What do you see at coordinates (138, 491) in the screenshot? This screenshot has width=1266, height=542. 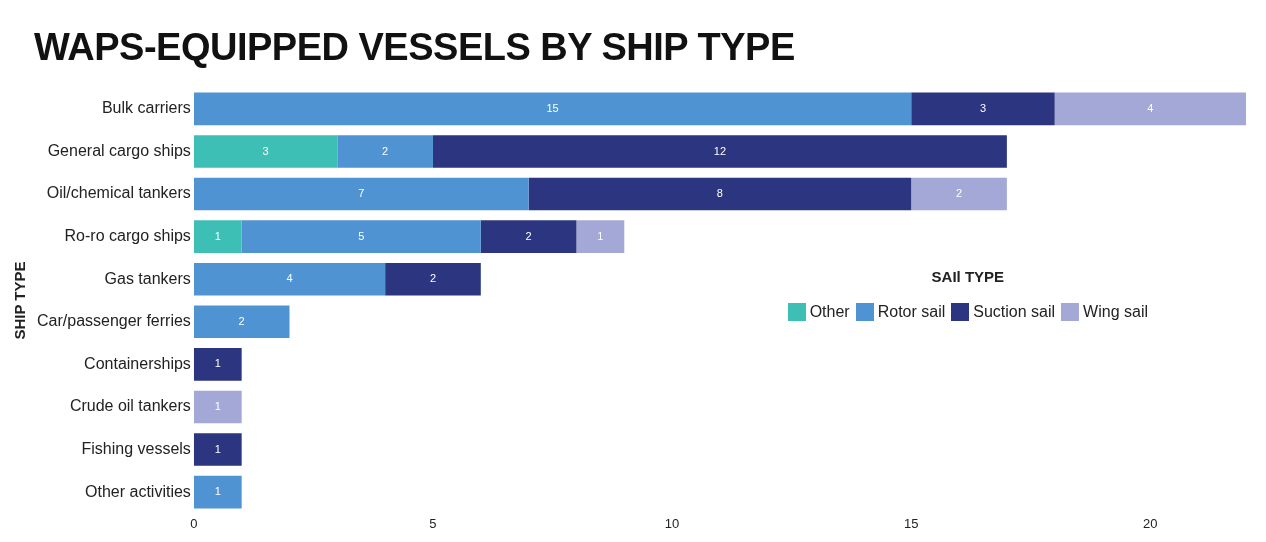 I see `y-tick-label: Other activities` at bounding box center [138, 491].